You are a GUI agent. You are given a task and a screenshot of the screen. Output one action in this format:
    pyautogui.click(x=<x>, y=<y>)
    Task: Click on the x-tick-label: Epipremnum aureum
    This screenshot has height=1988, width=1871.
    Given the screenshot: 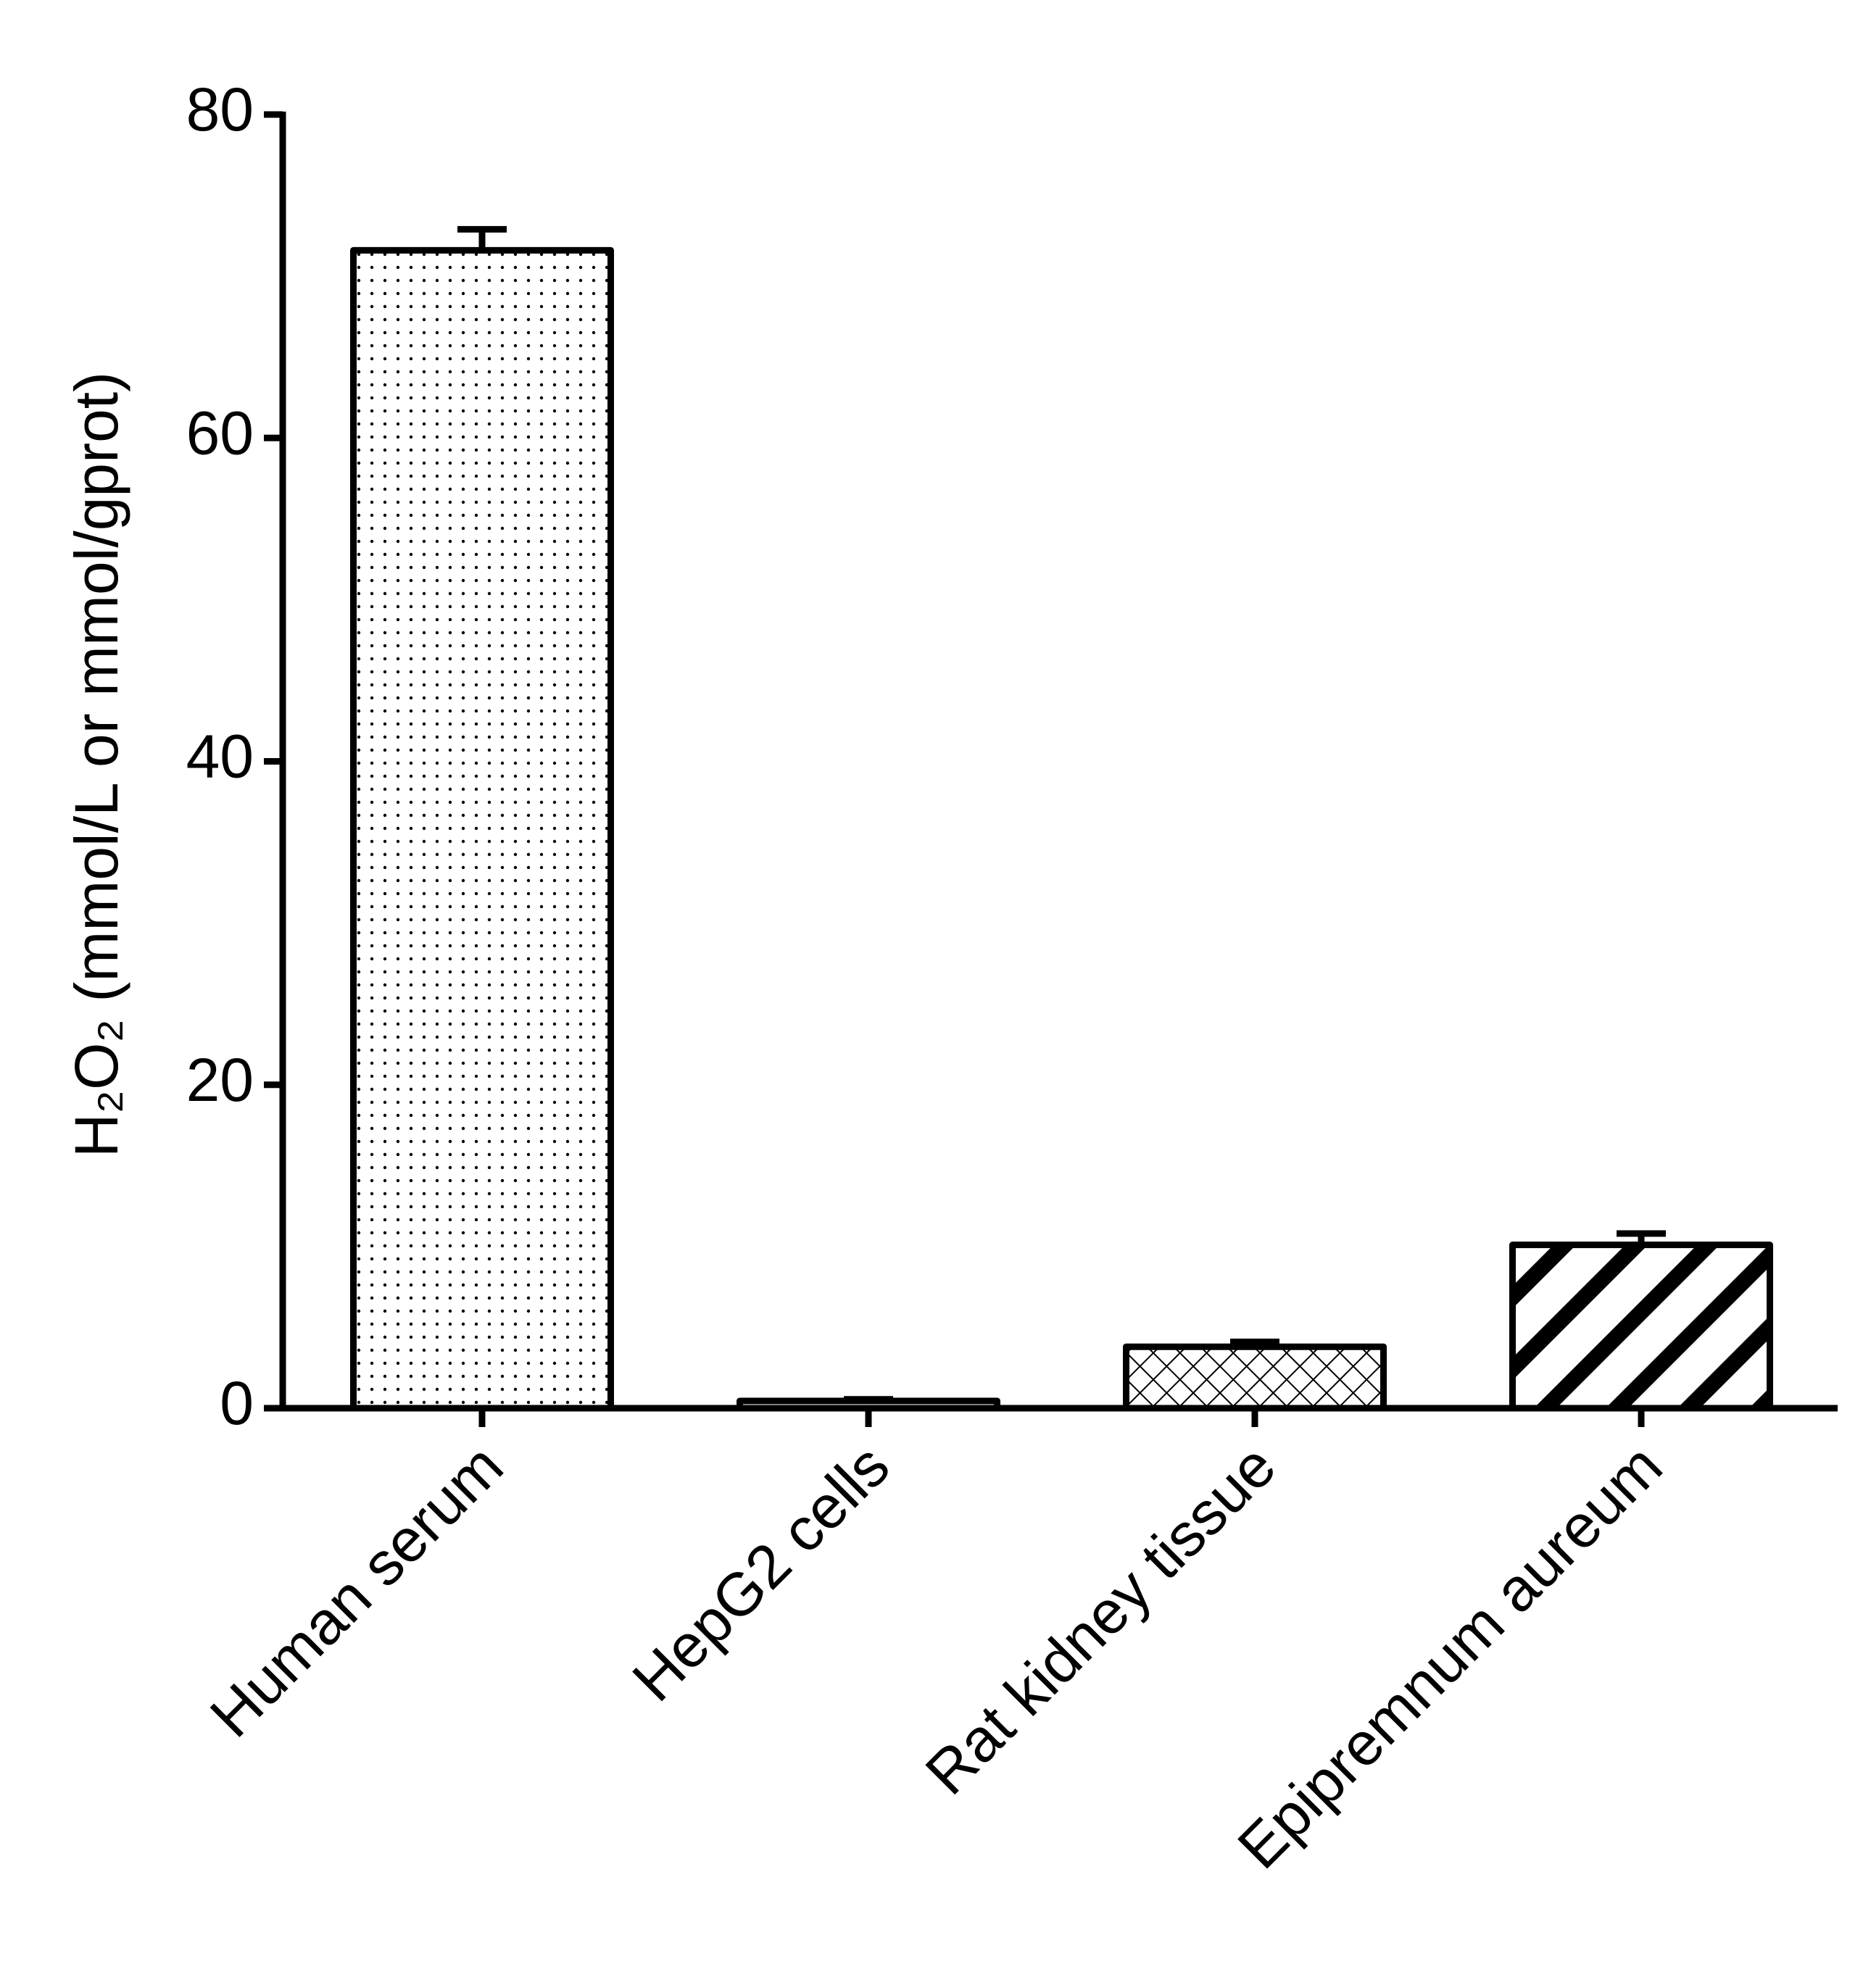 What is the action you would take?
    pyautogui.click(x=1449, y=1656)
    